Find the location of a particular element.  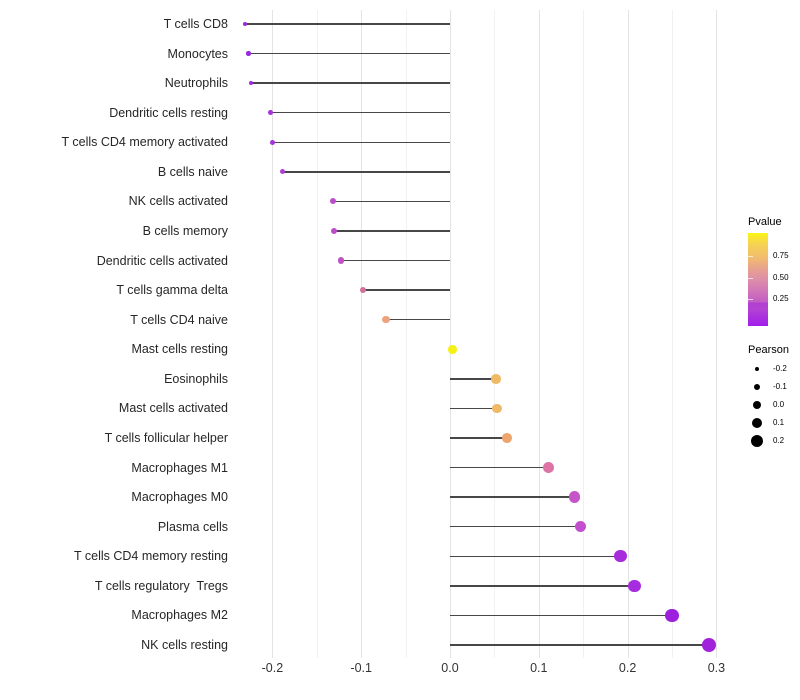

x-axis-tick-label: 0.2 is located at coordinates (627, 668).